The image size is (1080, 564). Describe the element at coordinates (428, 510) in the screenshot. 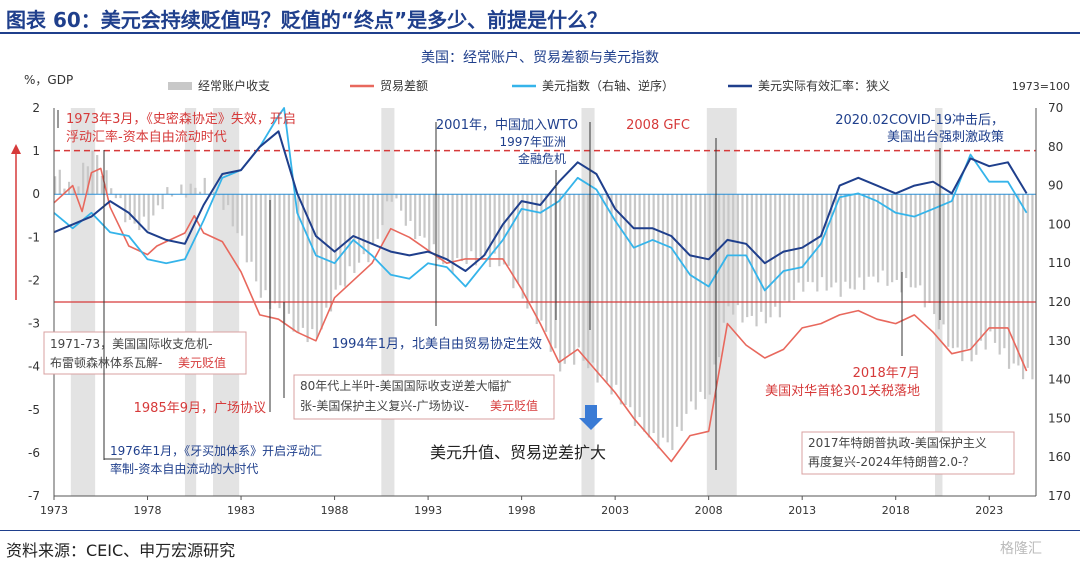

I see `x-tick-label: 1993` at that location.